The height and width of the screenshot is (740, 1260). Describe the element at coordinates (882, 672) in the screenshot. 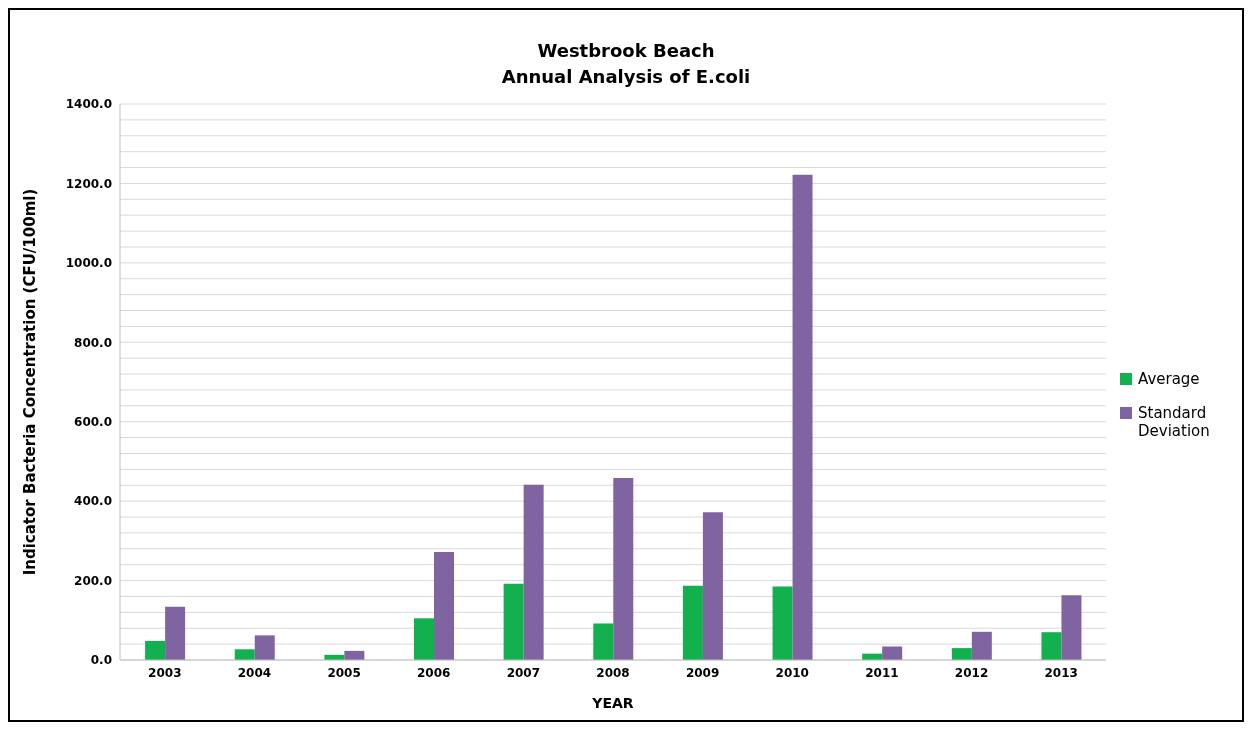

I see `x-tick-label: 2011` at that location.